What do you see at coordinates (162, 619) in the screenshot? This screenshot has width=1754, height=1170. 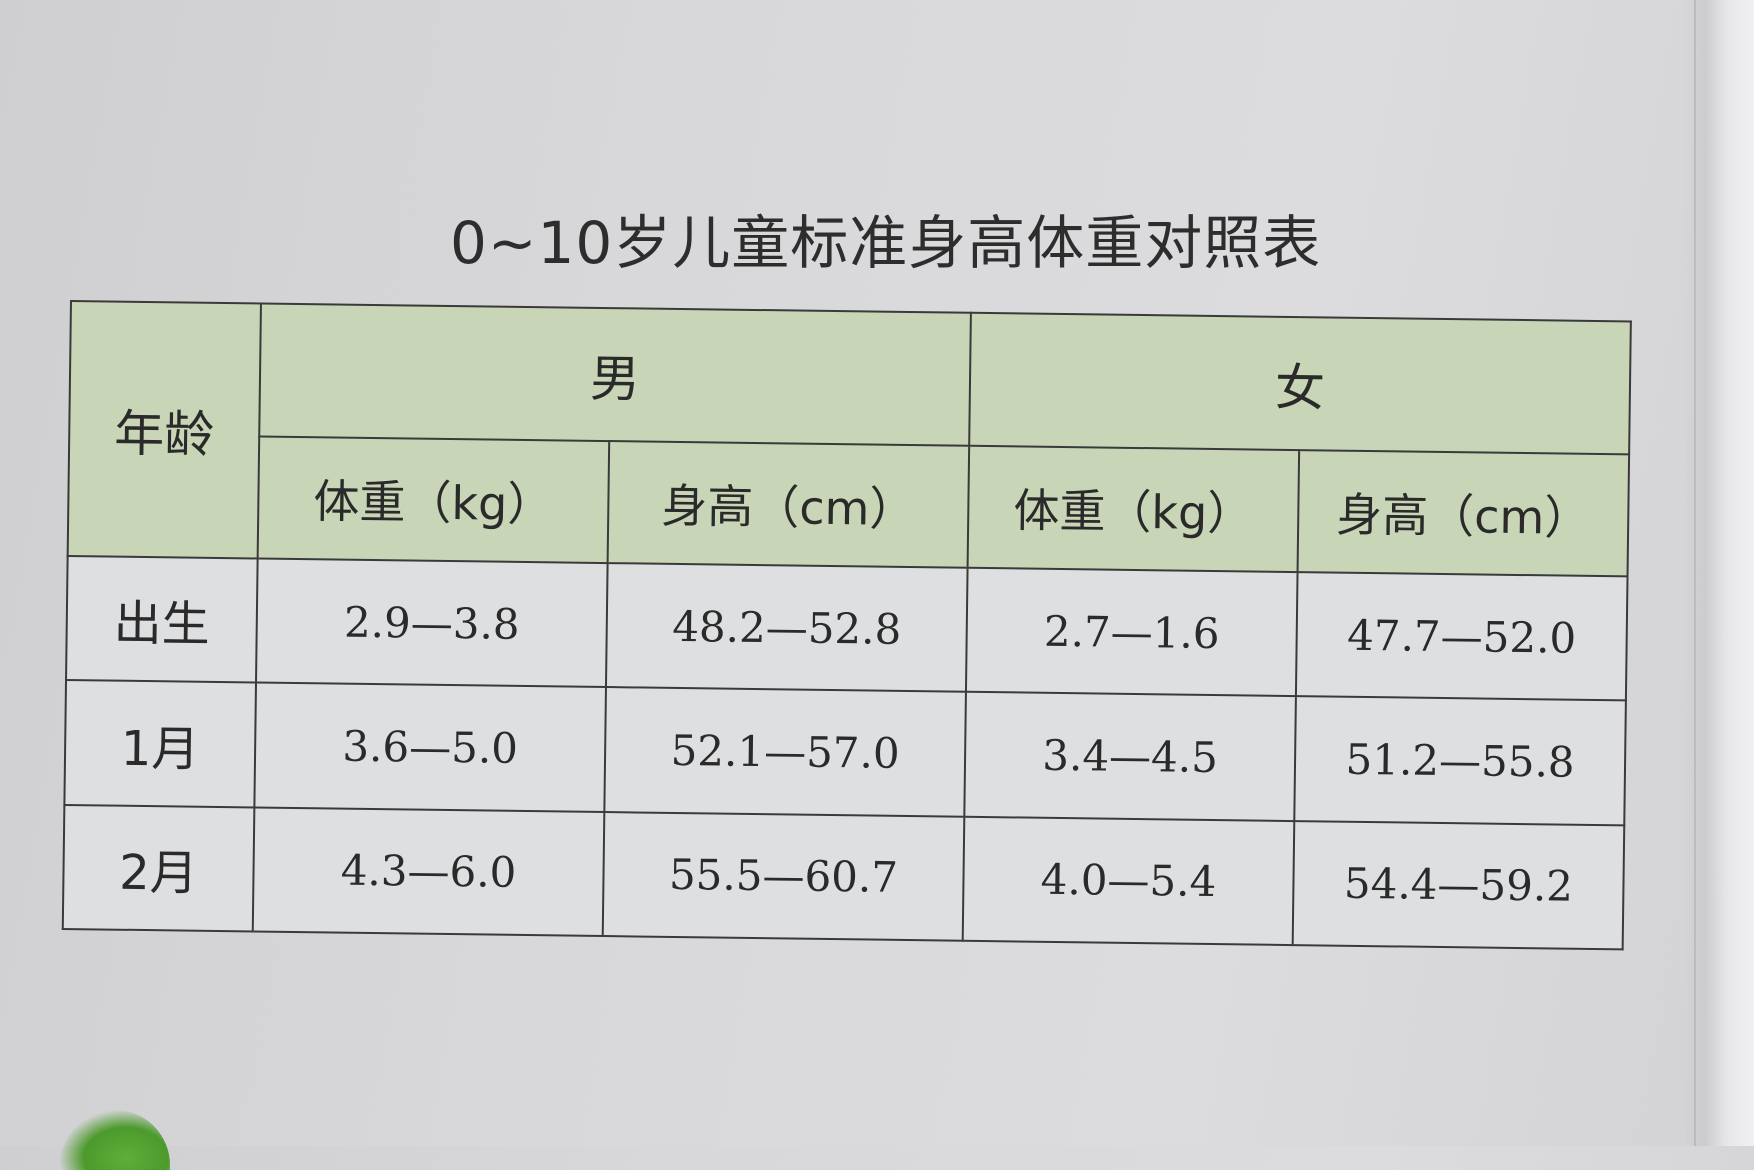 I see `age-cell: 出生` at bounding box center [162, 619].